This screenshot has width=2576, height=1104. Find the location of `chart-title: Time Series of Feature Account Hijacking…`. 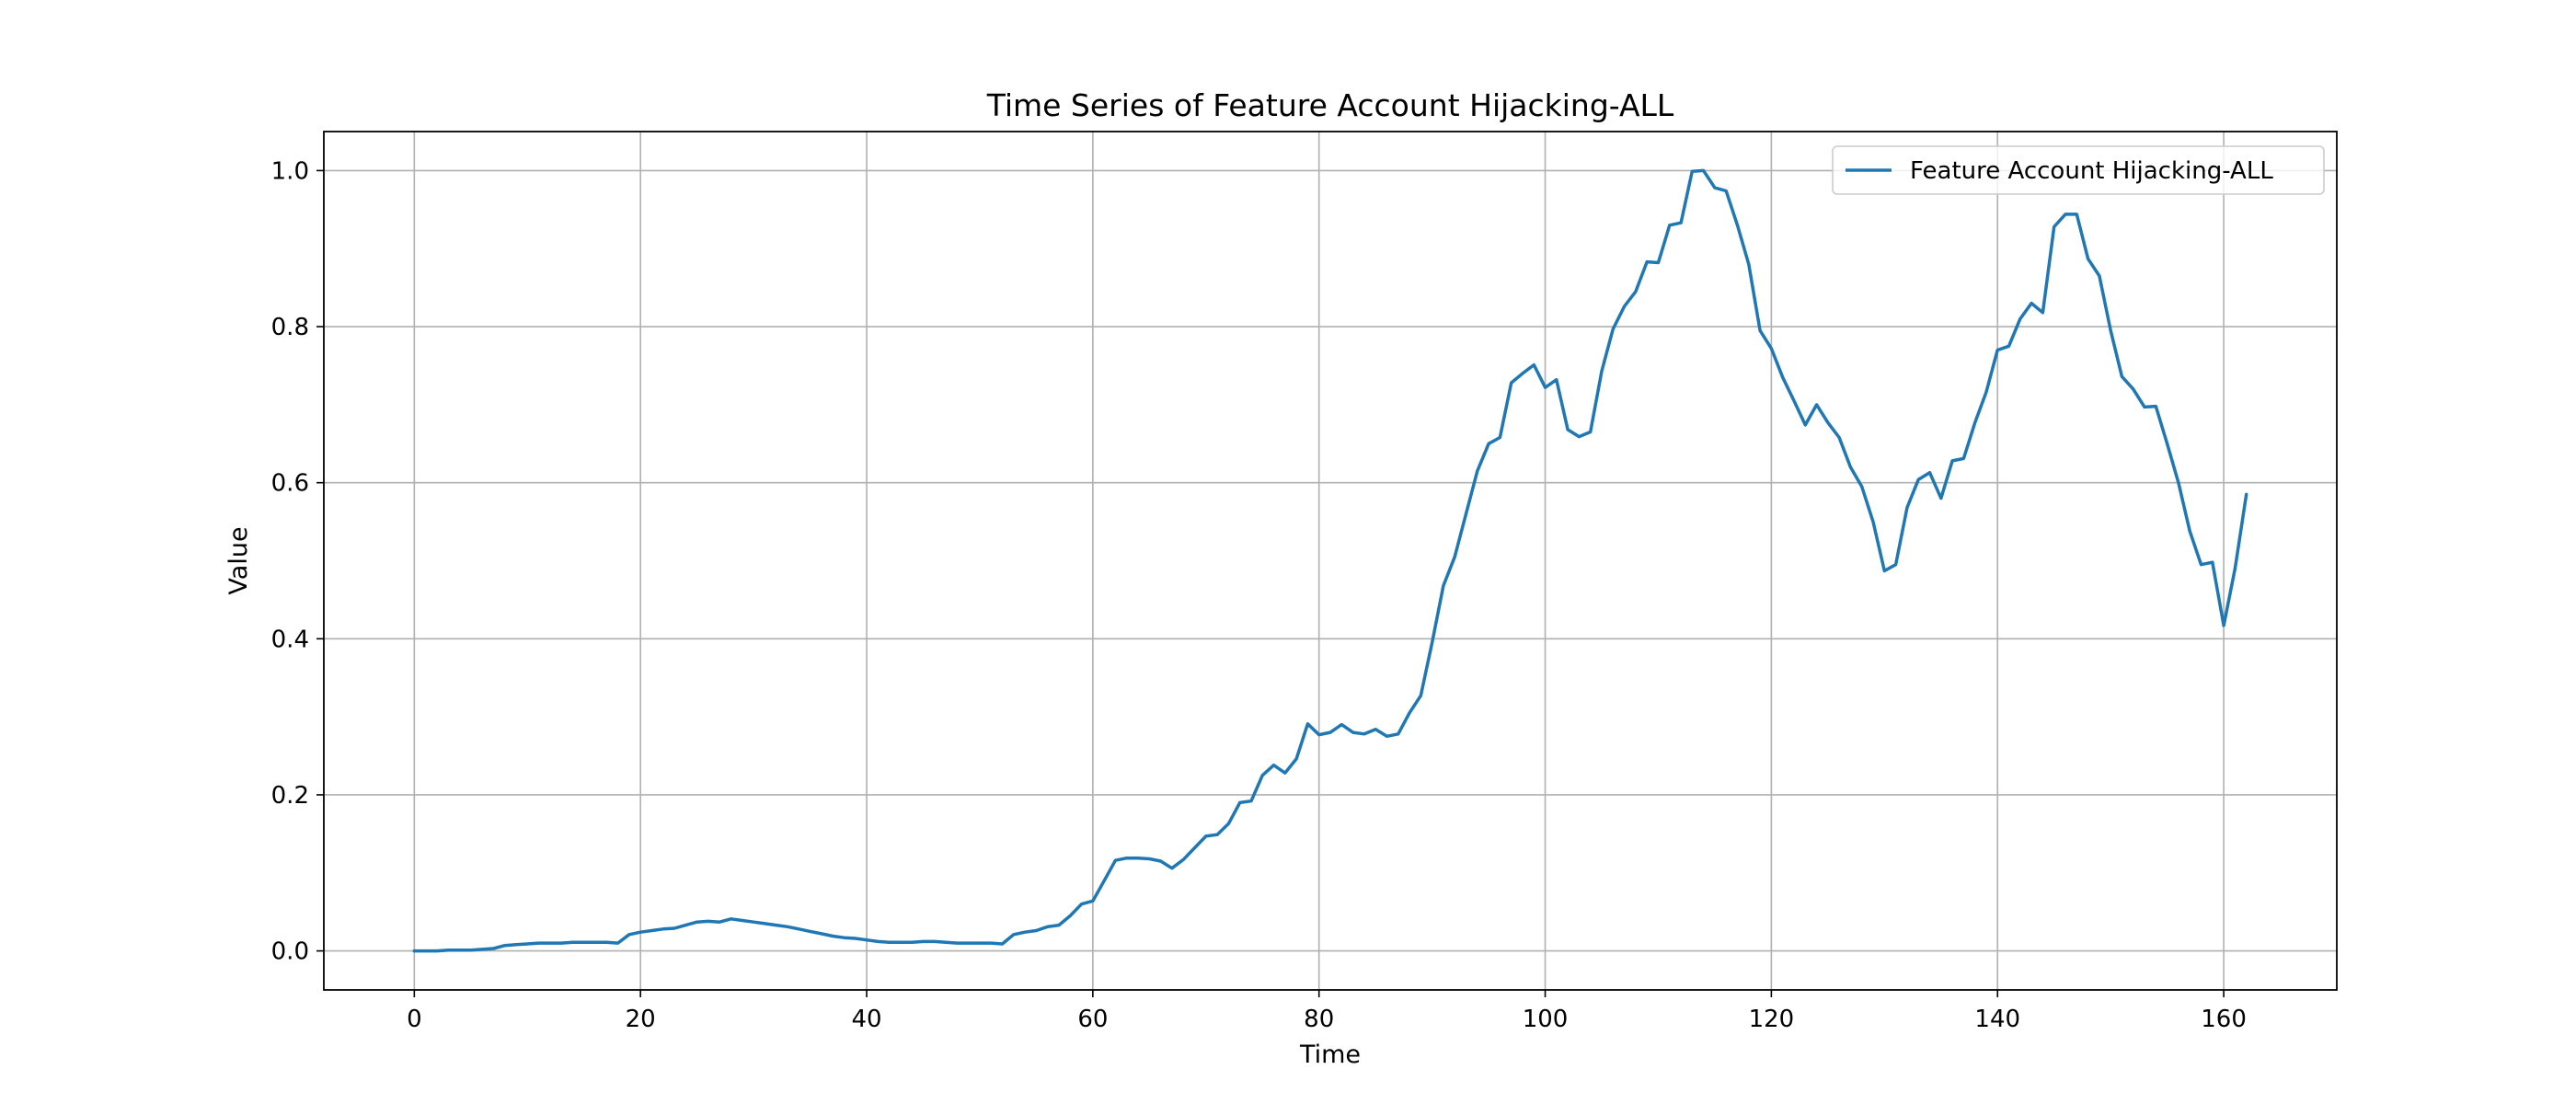

chart-title: Time Series of Feature Account Hijacking… is located at coordinates (1330, 105).